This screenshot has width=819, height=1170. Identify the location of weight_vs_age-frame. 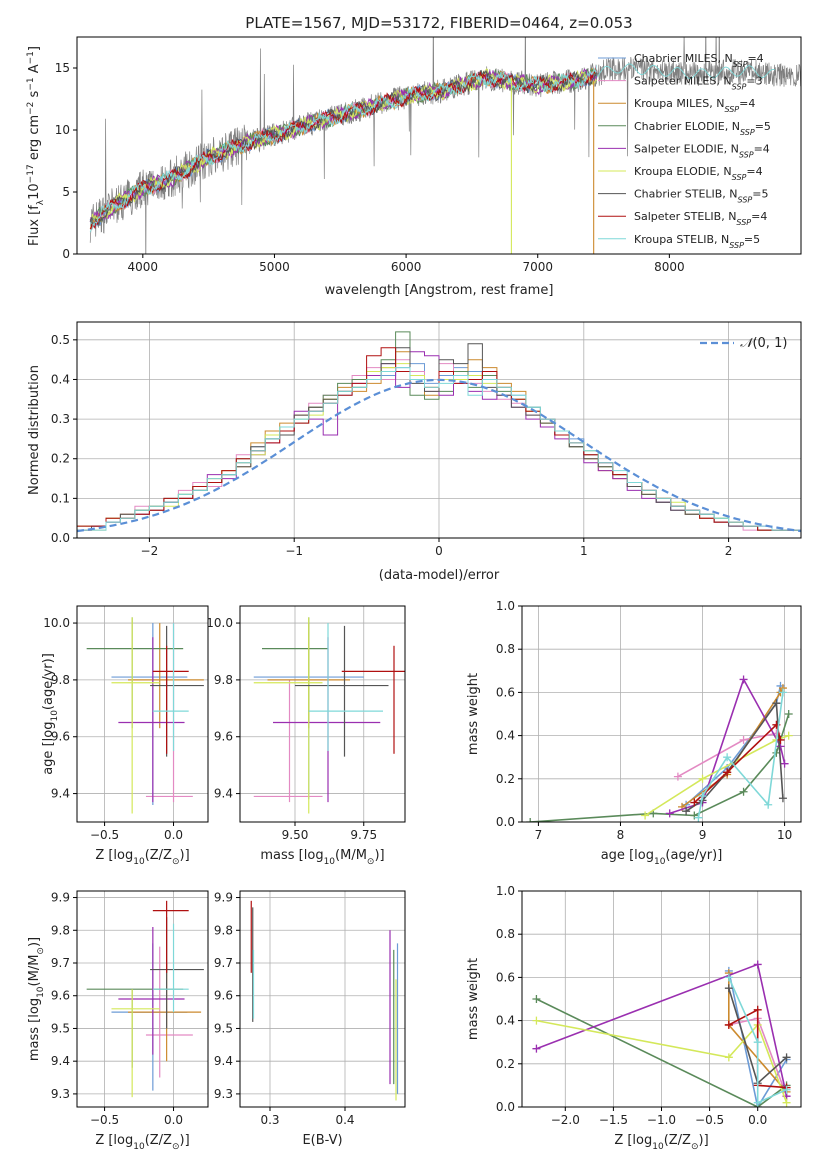
(661, 714).